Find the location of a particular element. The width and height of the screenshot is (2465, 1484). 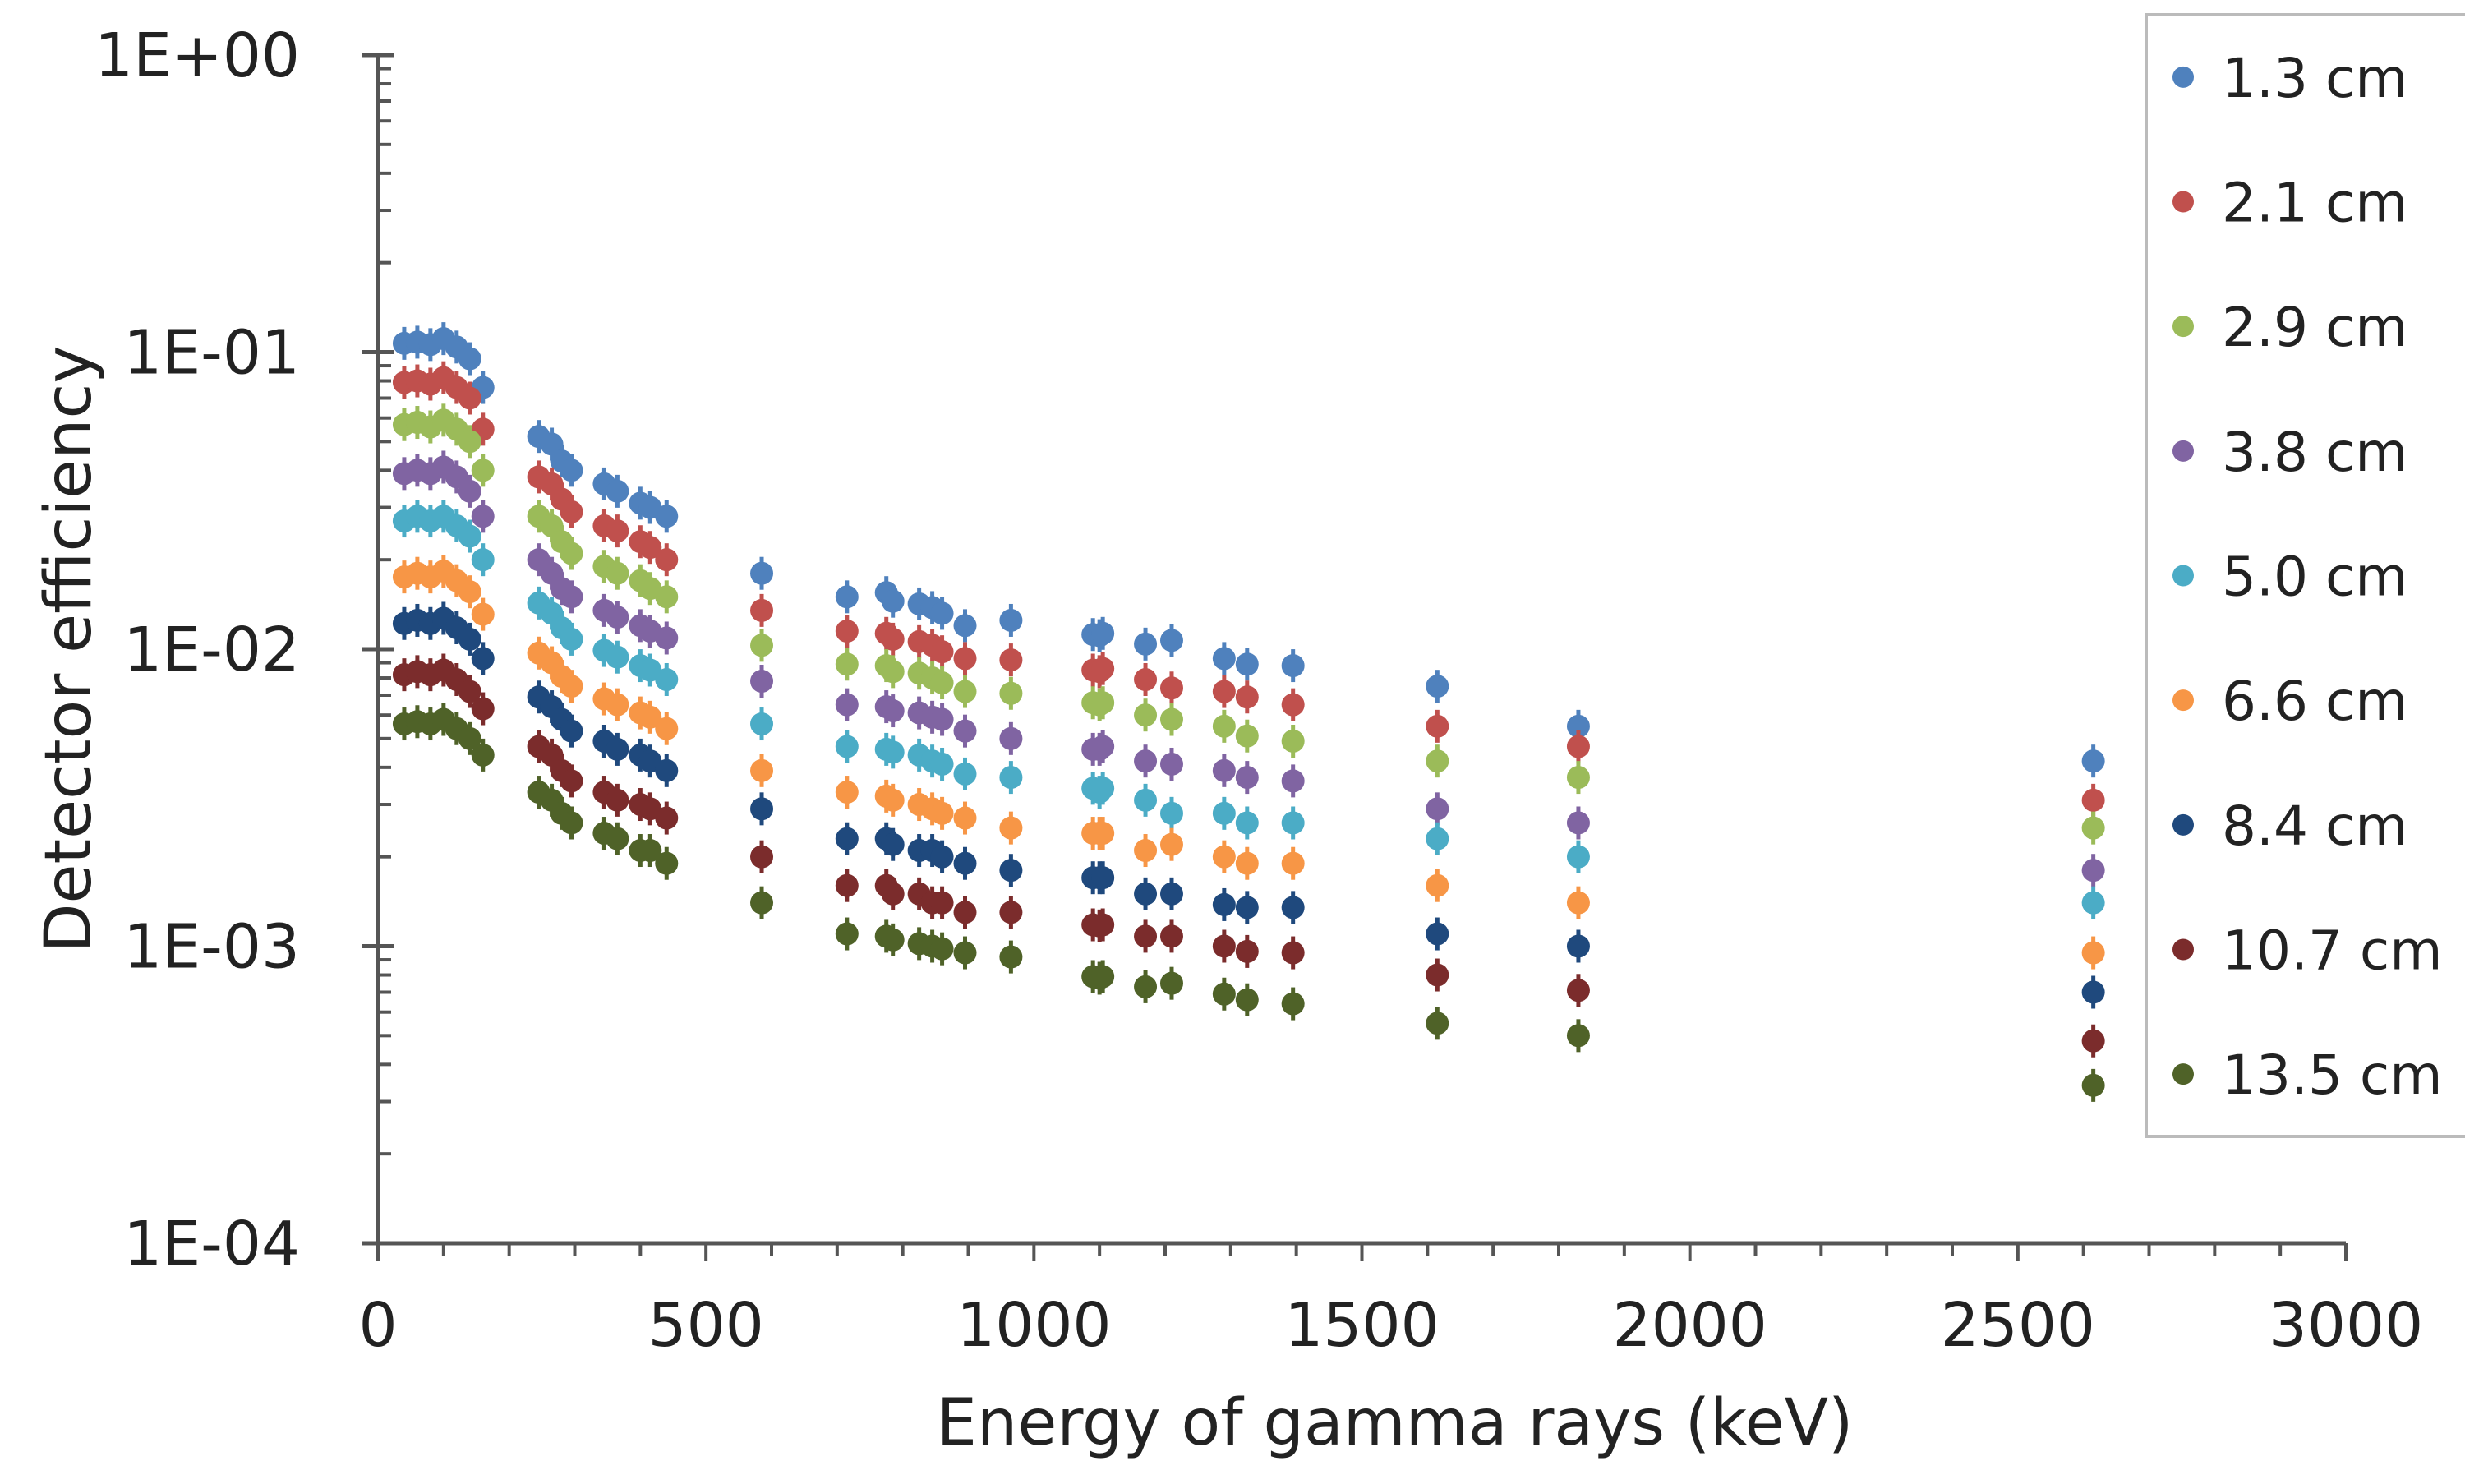

legend-item: 5.0 cm is located at coordinates (2290, 577).